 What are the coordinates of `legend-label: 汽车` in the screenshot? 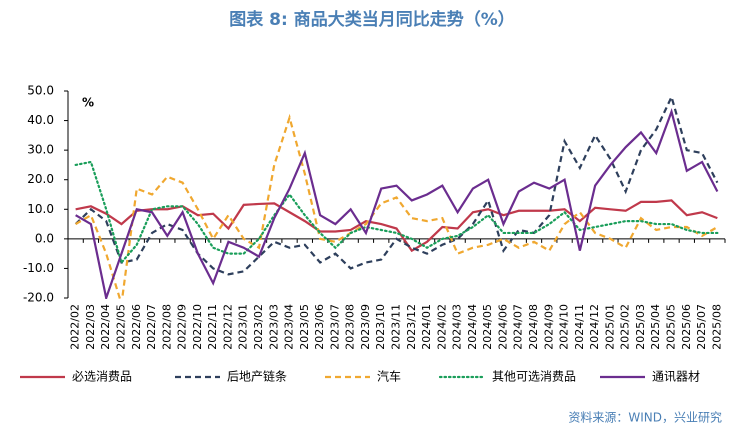 It's located at (389, 376).